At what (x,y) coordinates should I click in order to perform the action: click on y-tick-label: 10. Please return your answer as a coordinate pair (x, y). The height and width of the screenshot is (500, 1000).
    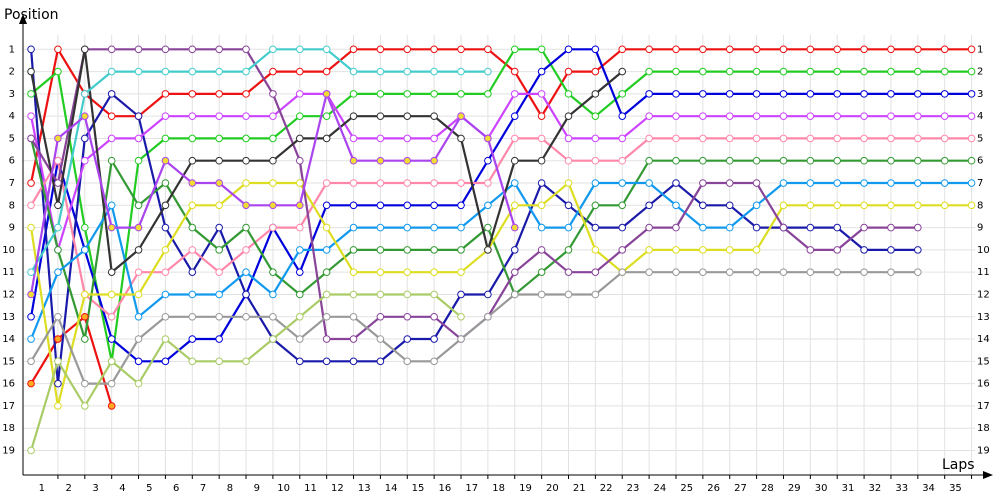
    Looking at the image, I should click on (8, 250).